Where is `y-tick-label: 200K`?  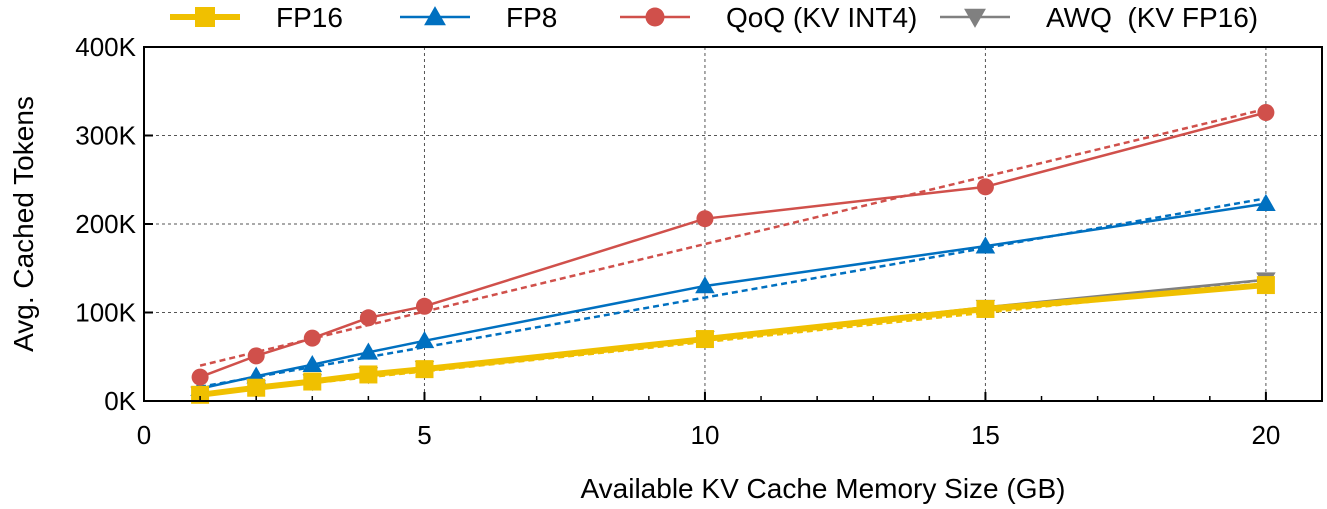 y-tick-label: 200K is located at coordinates (105, 224).